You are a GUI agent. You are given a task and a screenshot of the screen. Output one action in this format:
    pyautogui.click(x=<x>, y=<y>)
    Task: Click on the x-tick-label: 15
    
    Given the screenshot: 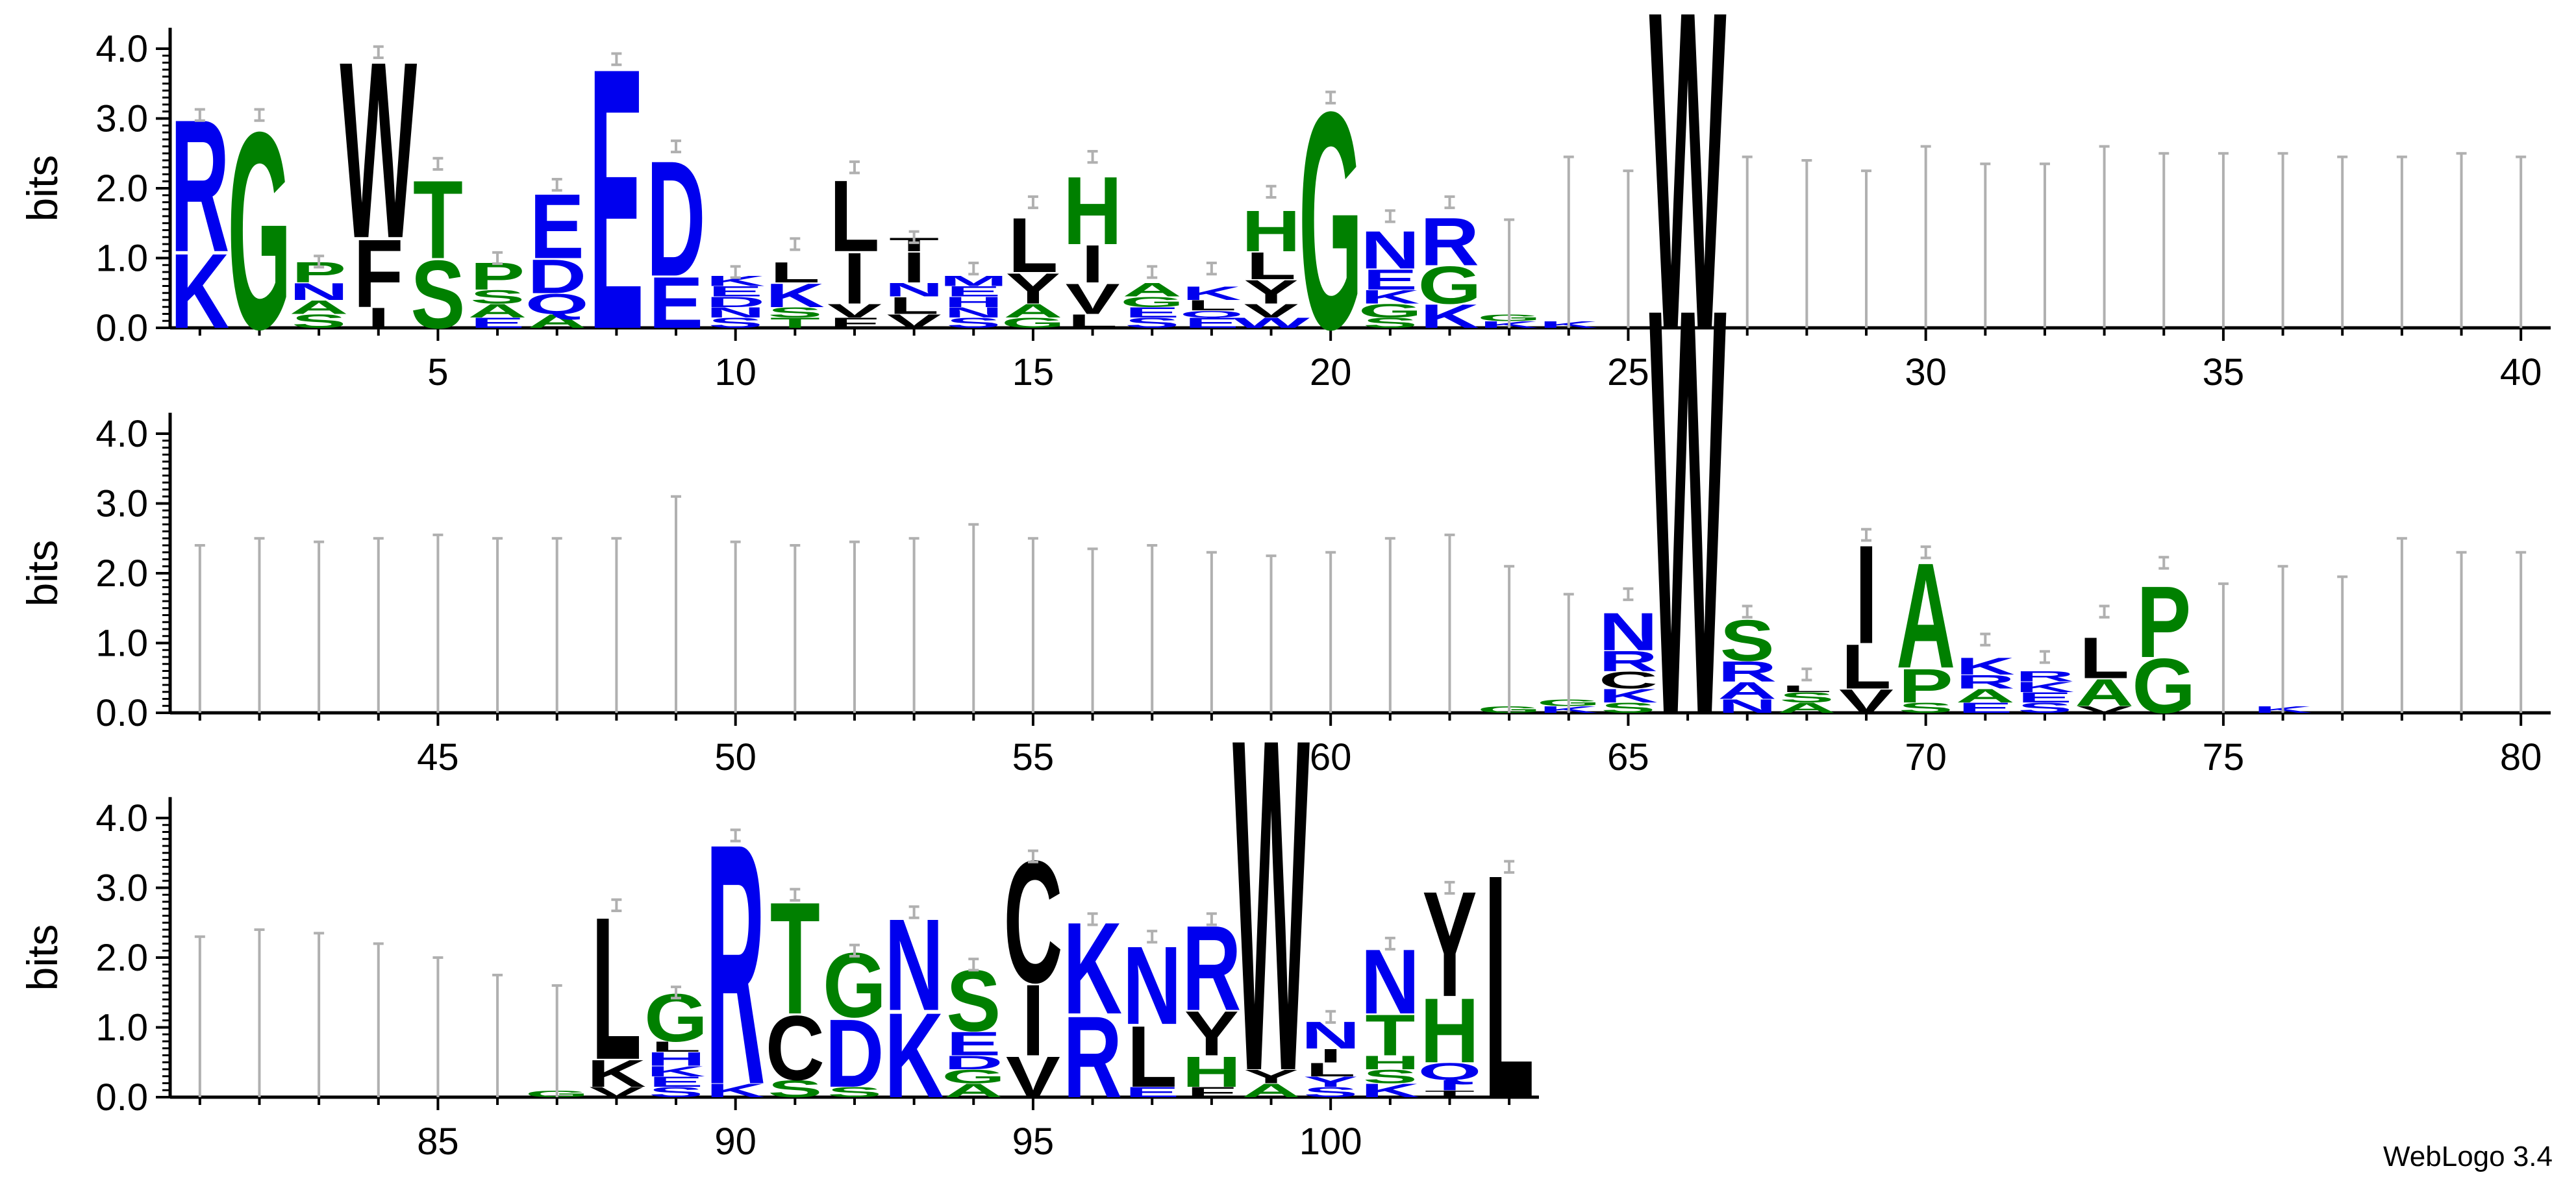 What is the action you would take?
    pyautogui.click(x=1033, y=372)
    